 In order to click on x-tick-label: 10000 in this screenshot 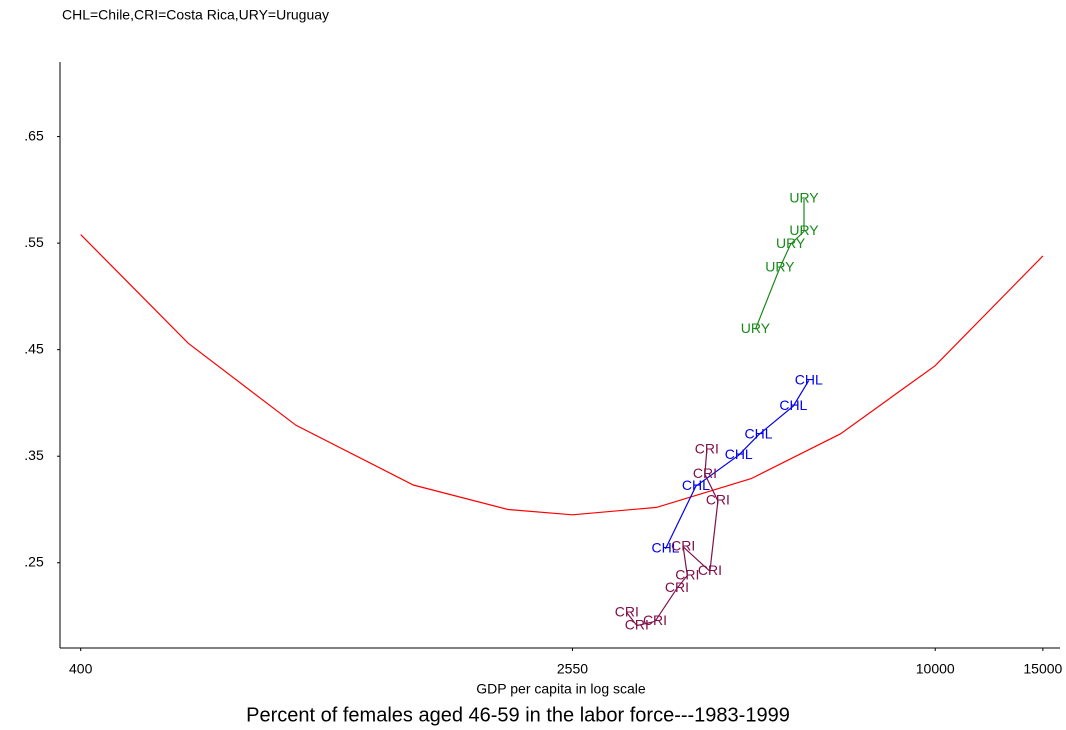, I will do `click(935, 669)`.